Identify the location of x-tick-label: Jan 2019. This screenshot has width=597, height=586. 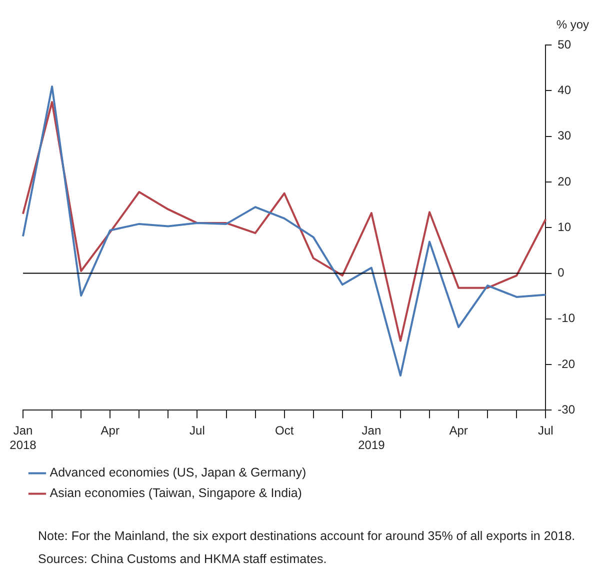
(372, 438).